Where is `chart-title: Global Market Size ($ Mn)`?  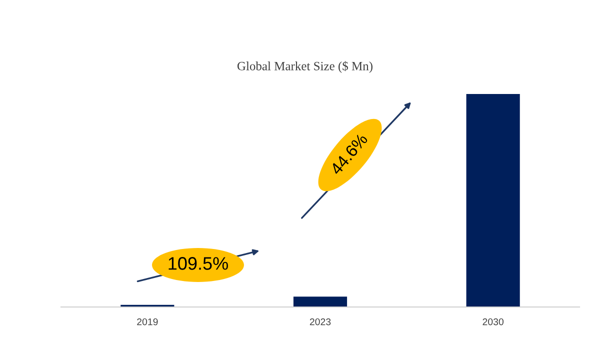 chart-title: Global Market Size ($ Mn) is located at coordinates (304, 67).